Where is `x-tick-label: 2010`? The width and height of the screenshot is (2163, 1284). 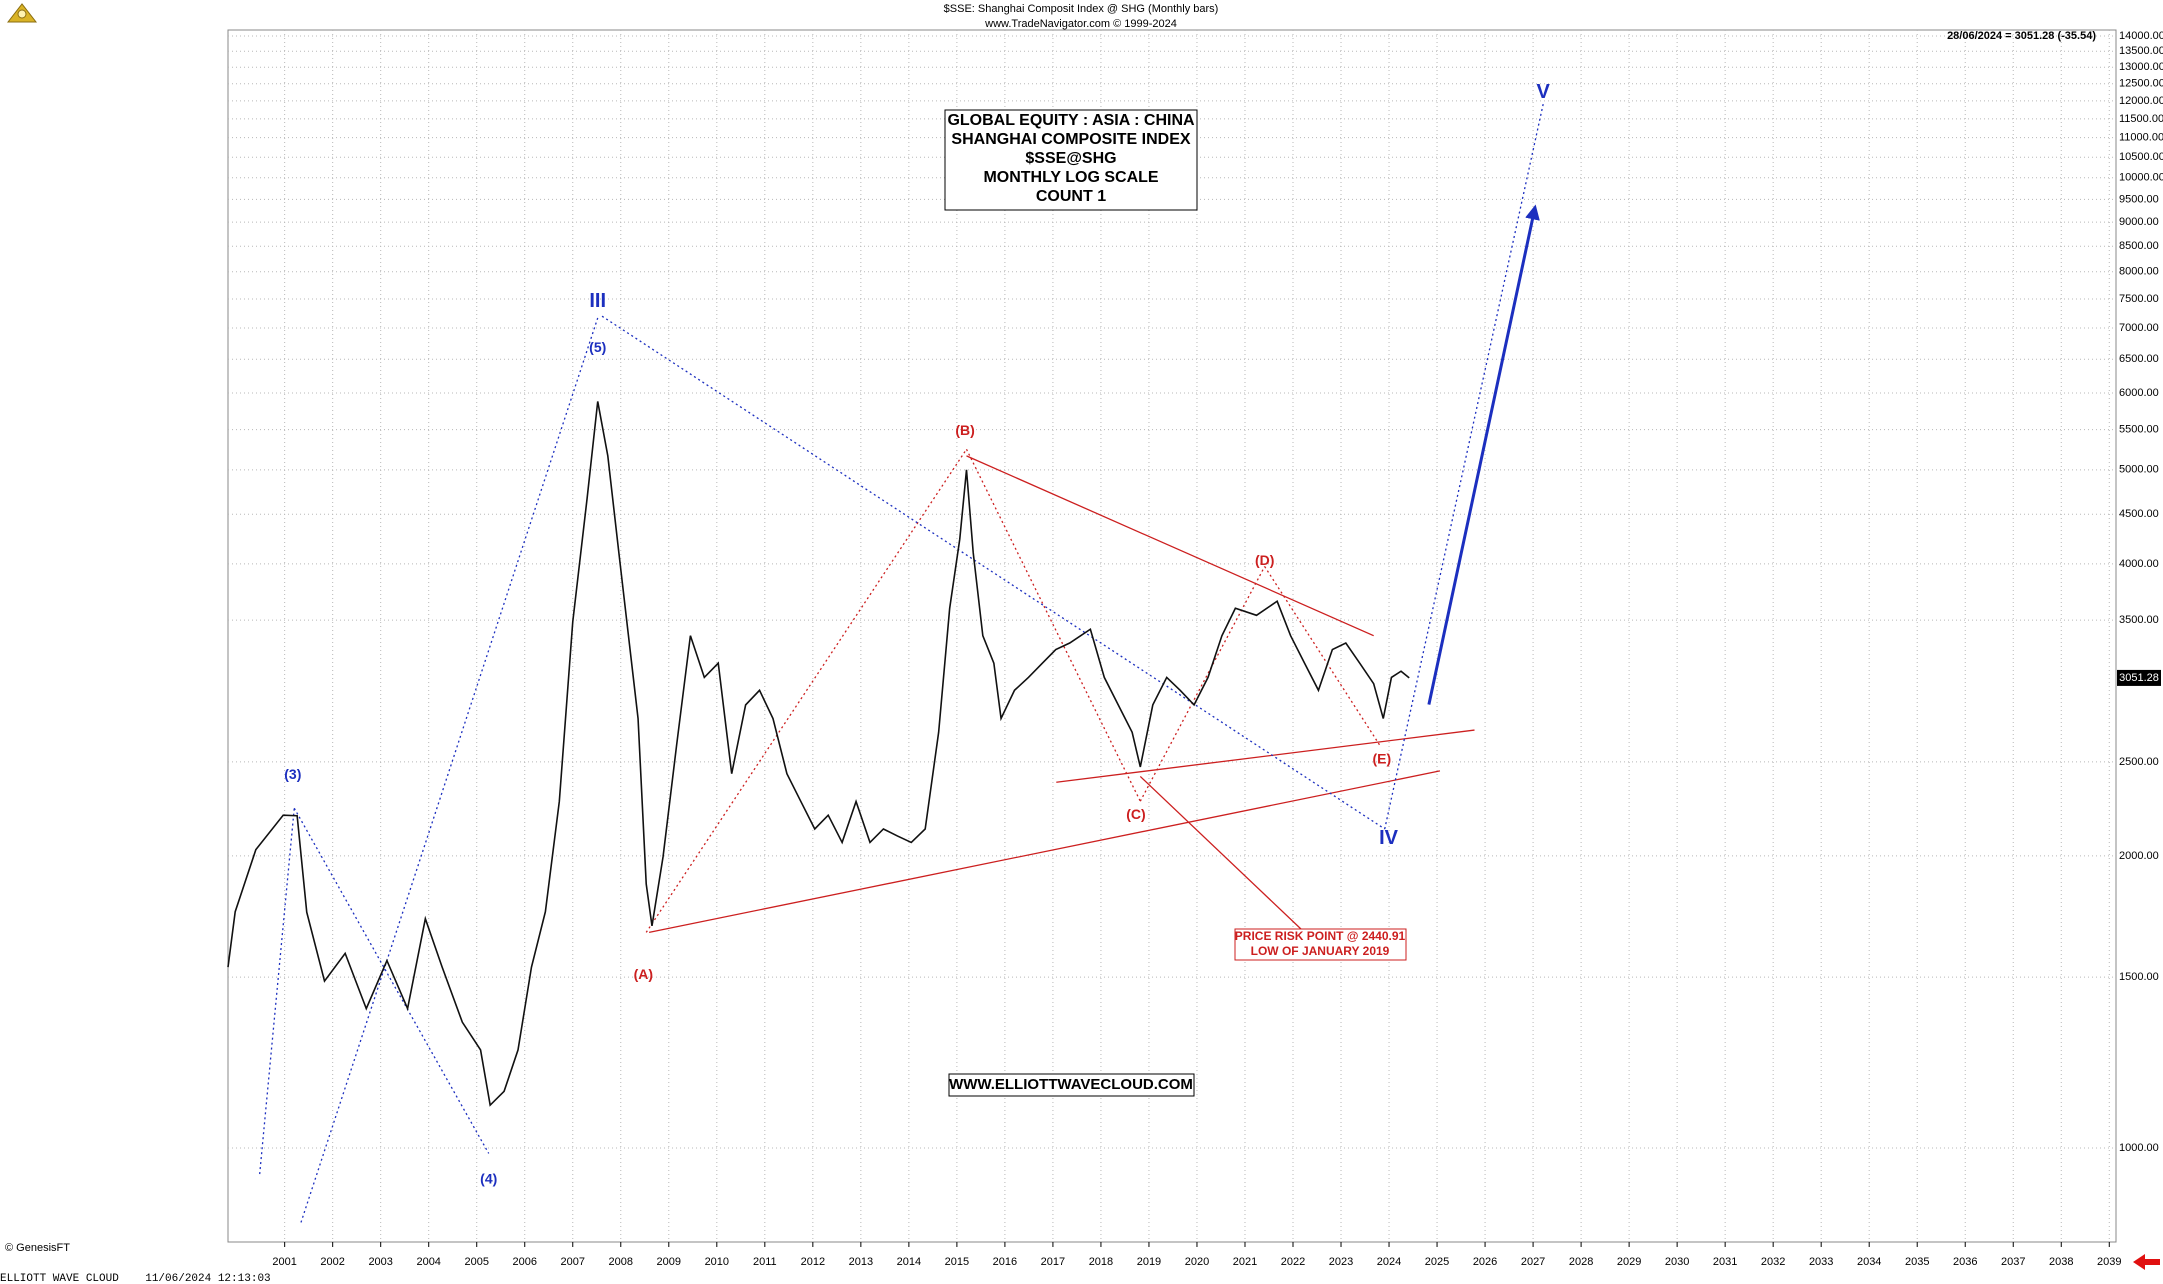 x-tick-label: 2010 is located at coordinates (717, 1262).